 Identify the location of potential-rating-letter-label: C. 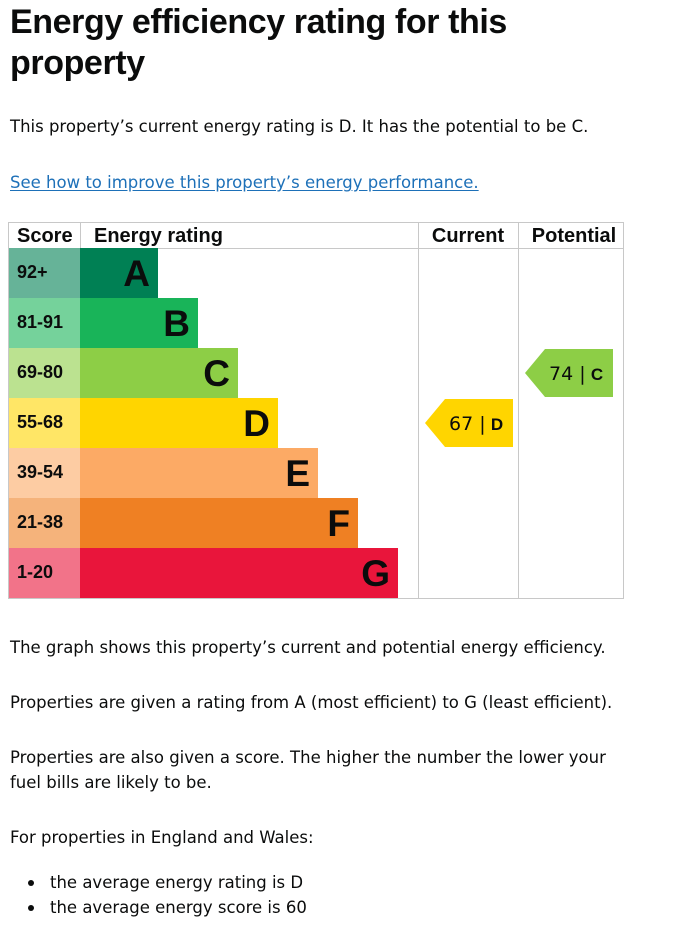
(597, 374).